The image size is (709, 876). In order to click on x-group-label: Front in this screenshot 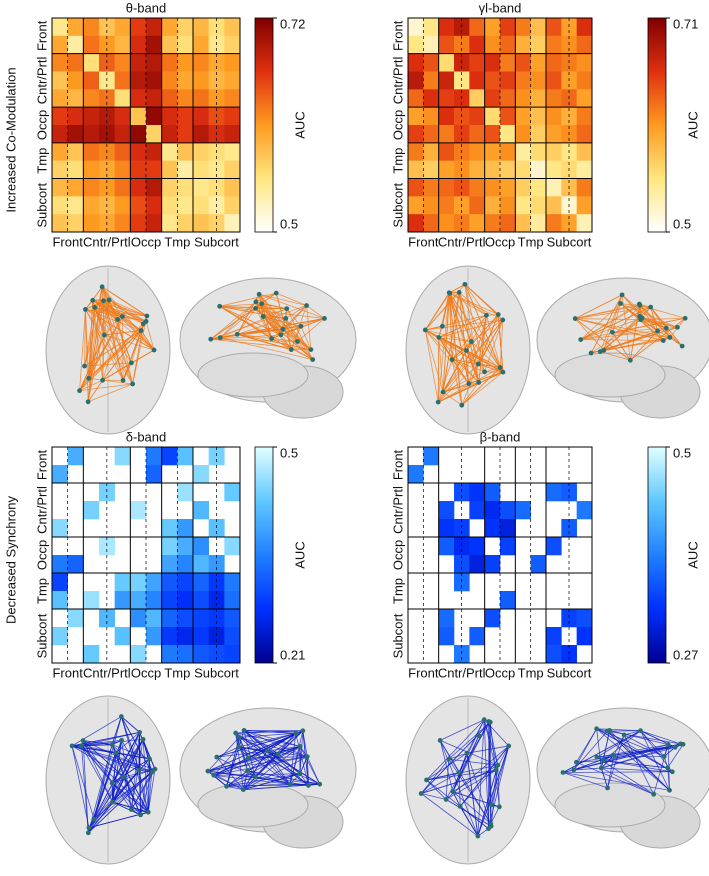, I will do `click(423, 672)`.